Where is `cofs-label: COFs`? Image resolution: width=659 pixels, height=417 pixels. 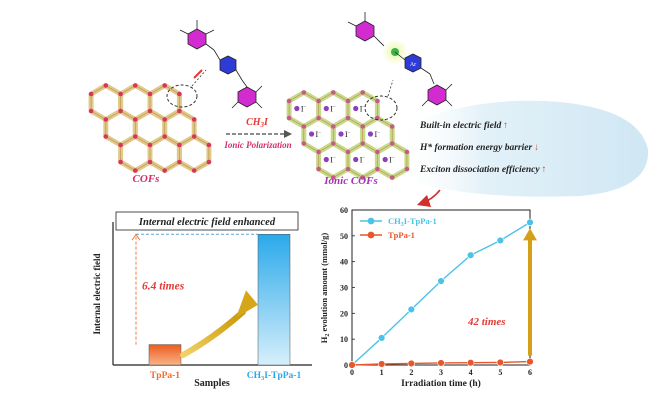
cofs-label: COFs is located at coordinates (146, 179).